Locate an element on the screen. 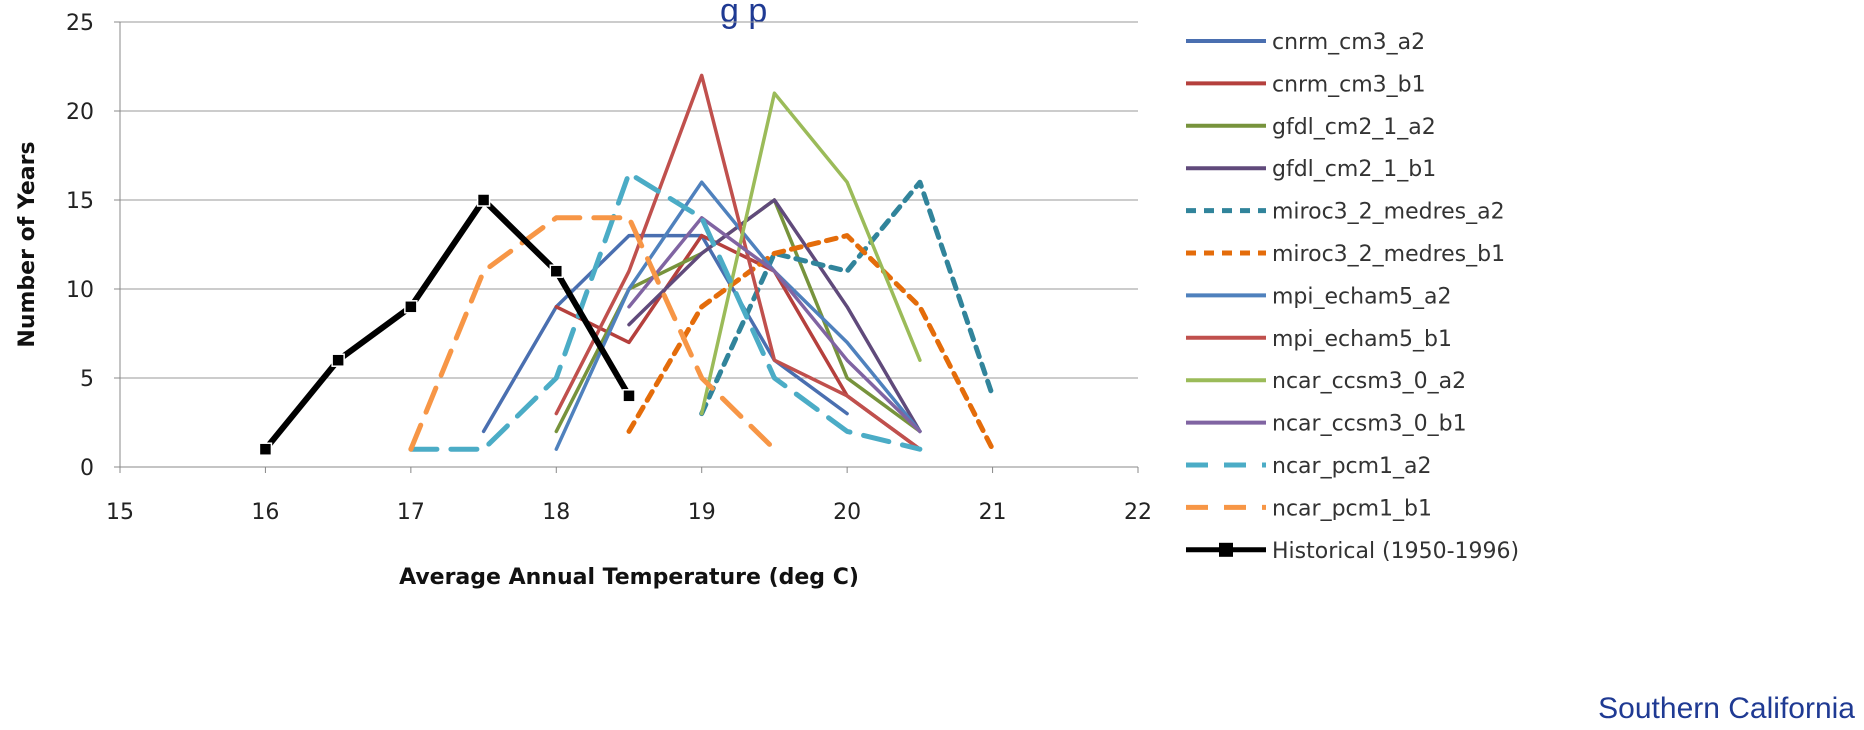 This screenshot has width=1864, height=730. legend-item-11: ncar_pcm1_b1 is located at coordinates (1309, 508).